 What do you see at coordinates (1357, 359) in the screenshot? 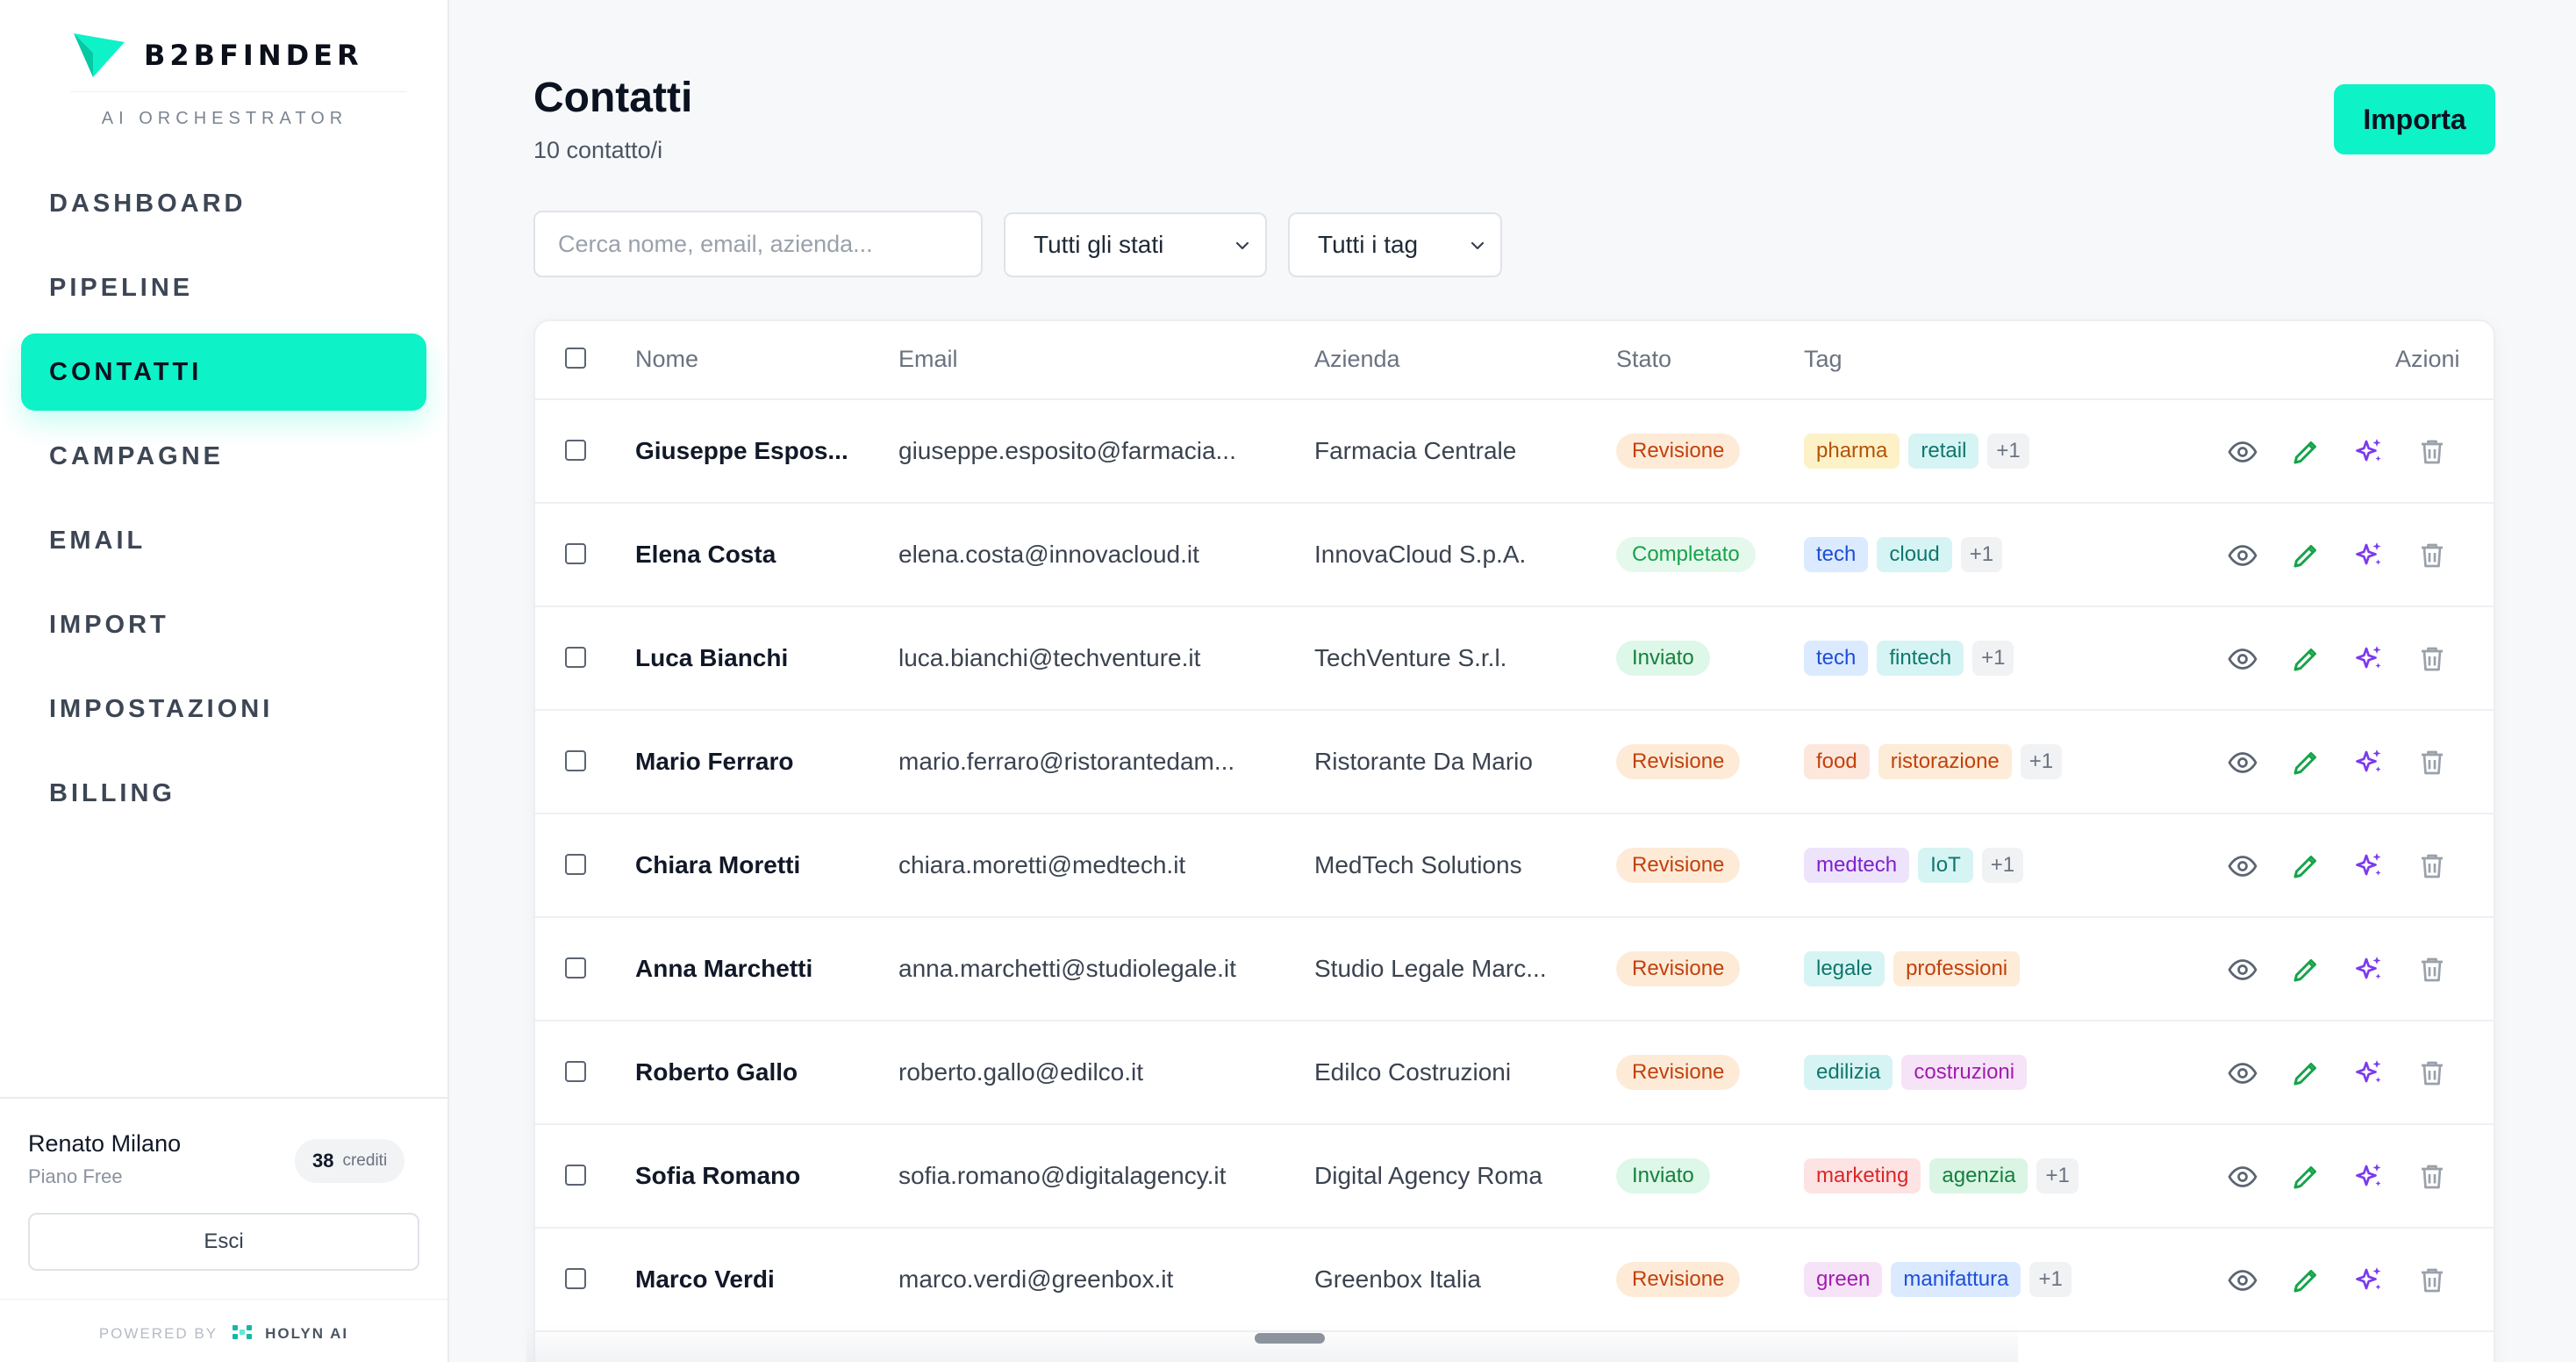
I see `column-header-company: Azienda` at bounding box center [1357, 359].